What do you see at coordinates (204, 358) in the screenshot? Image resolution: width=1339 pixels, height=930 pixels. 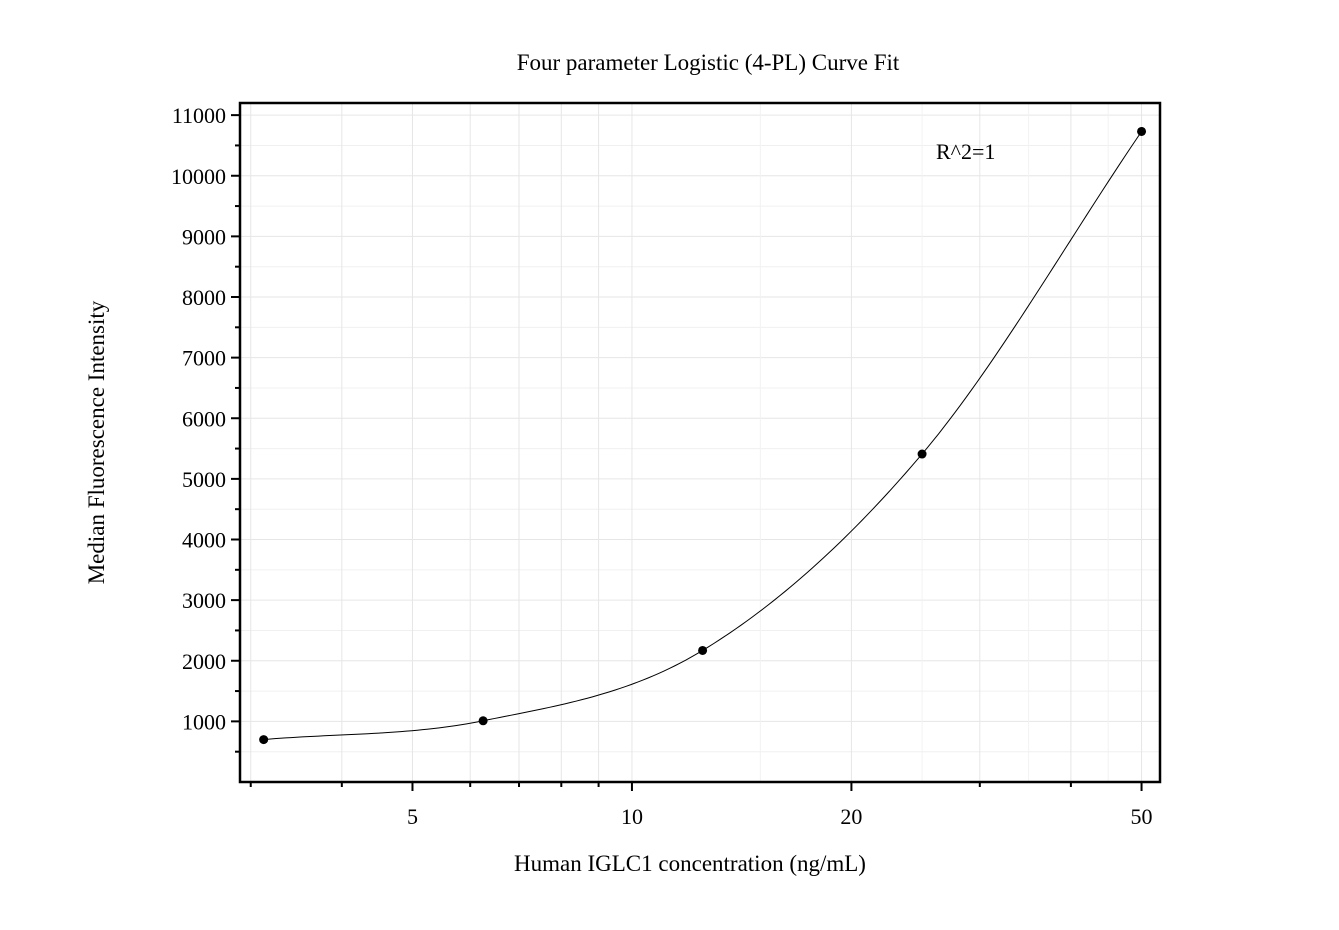 I see `y-tick-label: 7000` at bounding box center [204, 358].